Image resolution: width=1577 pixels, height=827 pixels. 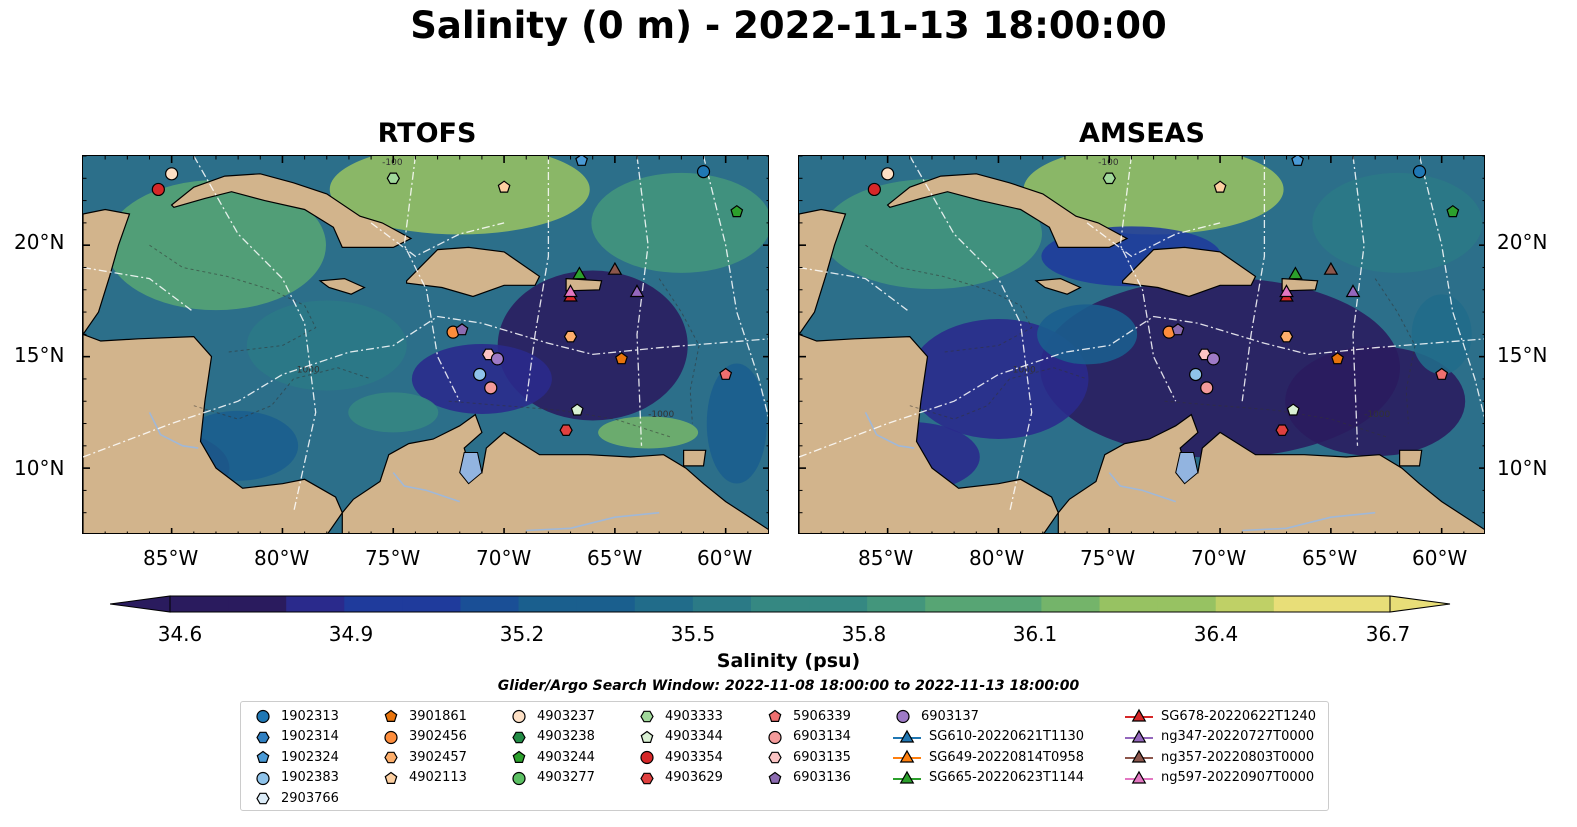 I want to click on legend-item: 2903766, so click(x=296, y=798).